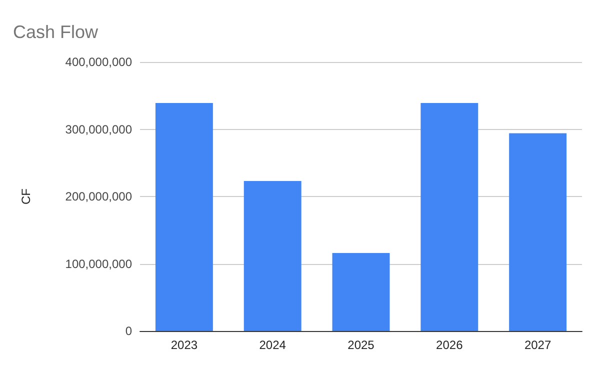 This screenshot has width=600, height=371. I want to click on y-tick-label: 300,000,000, so click(98, 129).